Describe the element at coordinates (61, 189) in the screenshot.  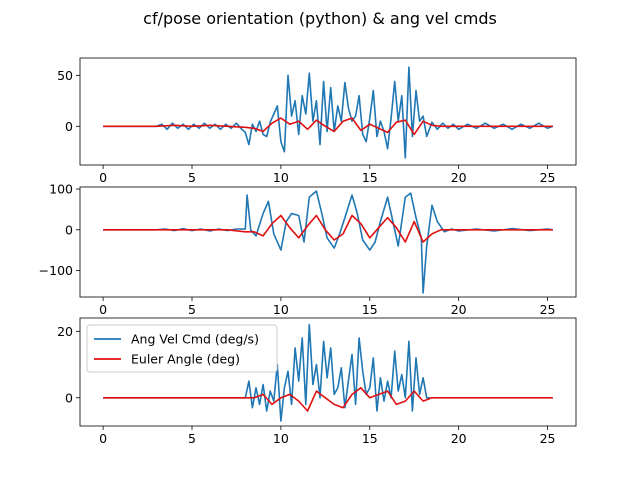
I see `y-tick-label: 100` at that location.